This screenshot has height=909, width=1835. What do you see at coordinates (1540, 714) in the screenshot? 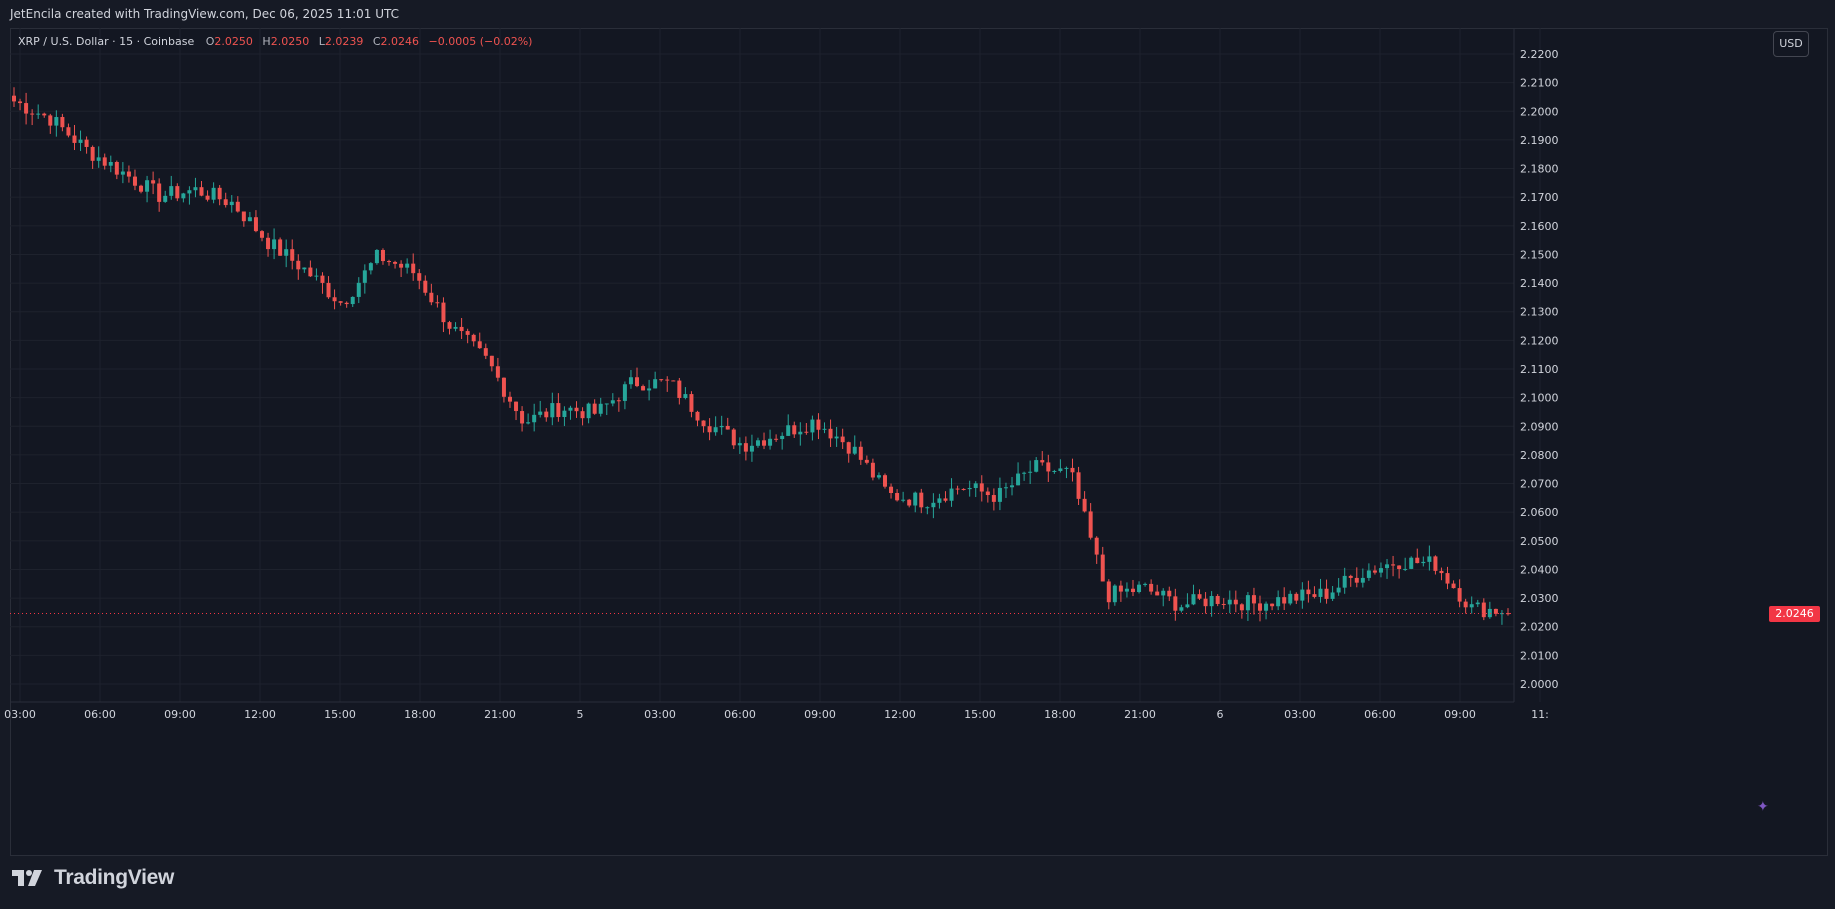
I see `time-tick-label: 11:` at bounding box center [1540, 714].